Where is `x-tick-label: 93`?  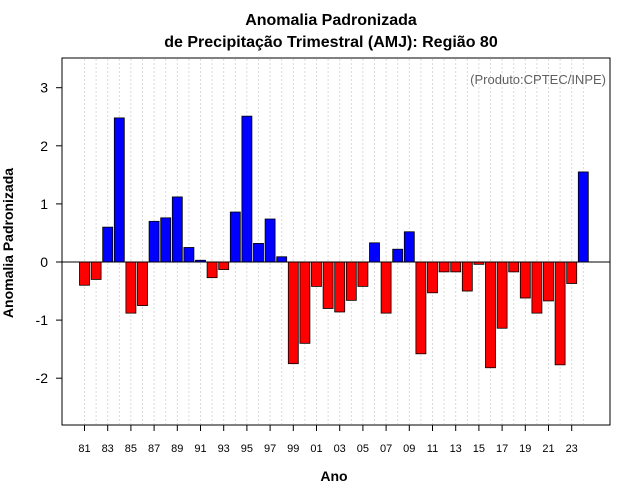 x-tick-label: 93 is located at coordinates (224, 449).